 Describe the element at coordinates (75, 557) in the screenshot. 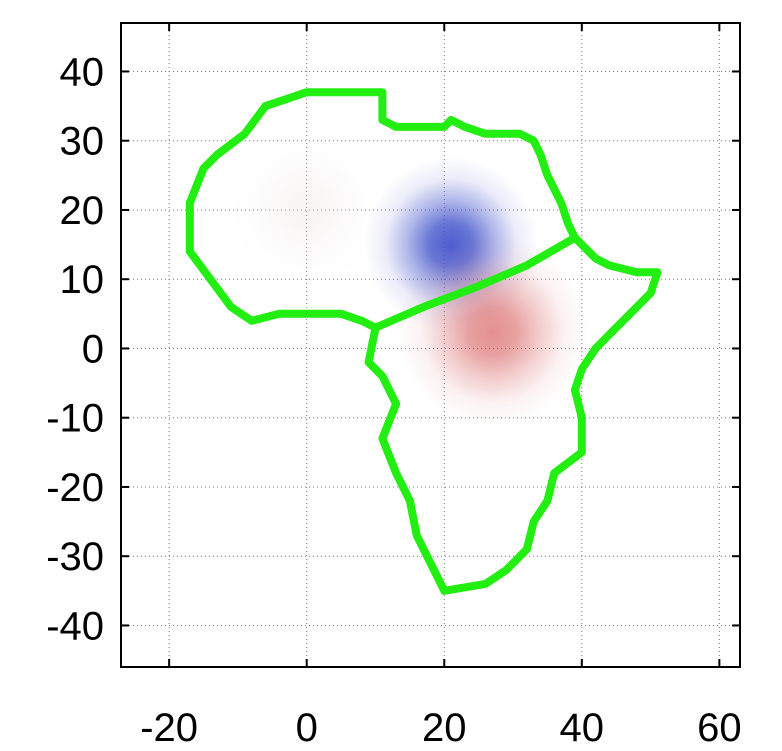

I see `y-tick-label-7: -30` at that location.